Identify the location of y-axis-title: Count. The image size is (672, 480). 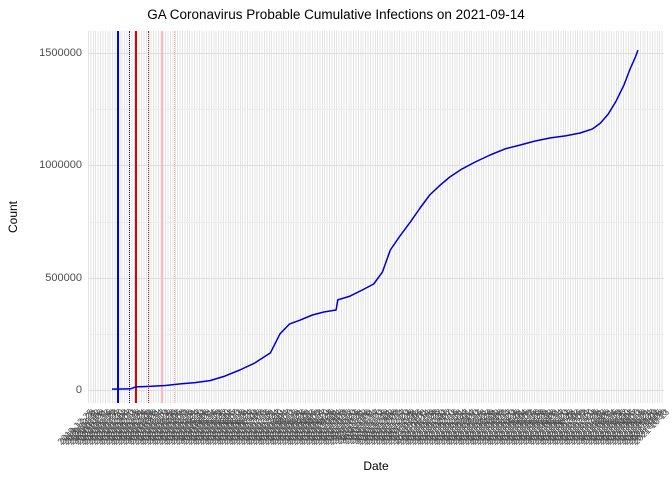
(13, 217).